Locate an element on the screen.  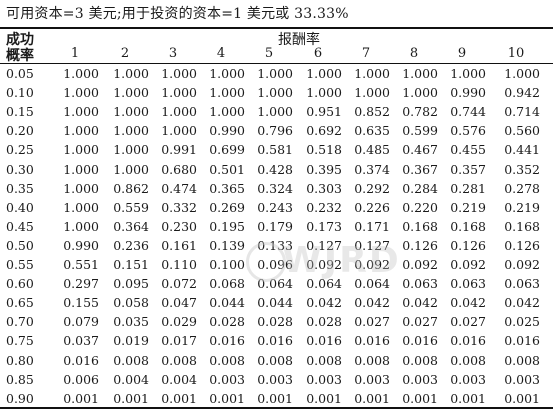
column-header: 1 is located at coordinates (75, 53).